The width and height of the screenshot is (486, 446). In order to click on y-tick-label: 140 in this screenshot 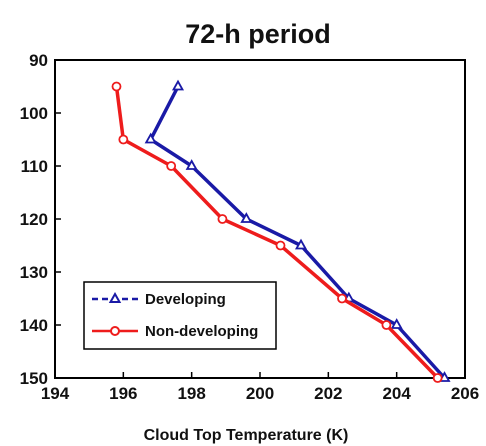, I will do `click(34, 325)`.